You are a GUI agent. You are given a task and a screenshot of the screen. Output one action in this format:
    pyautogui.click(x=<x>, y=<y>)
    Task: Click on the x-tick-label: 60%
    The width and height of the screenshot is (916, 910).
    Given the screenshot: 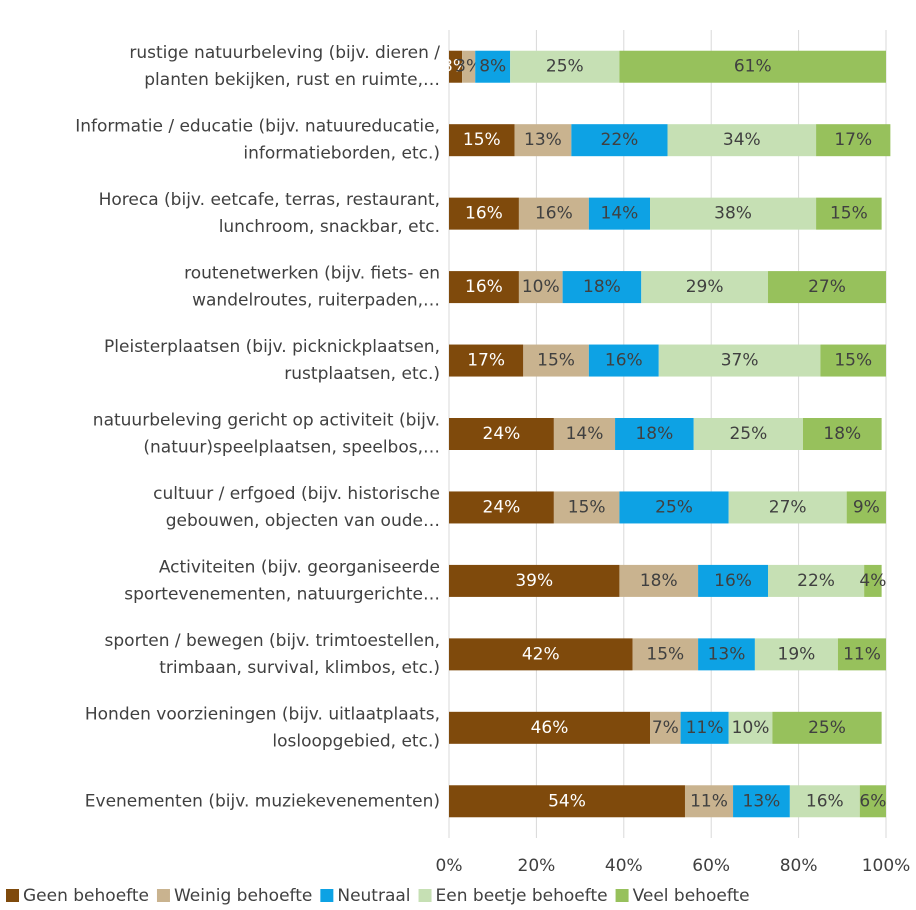 What is the action you would take?
    pyautogui.click(x=711, y=866)
    